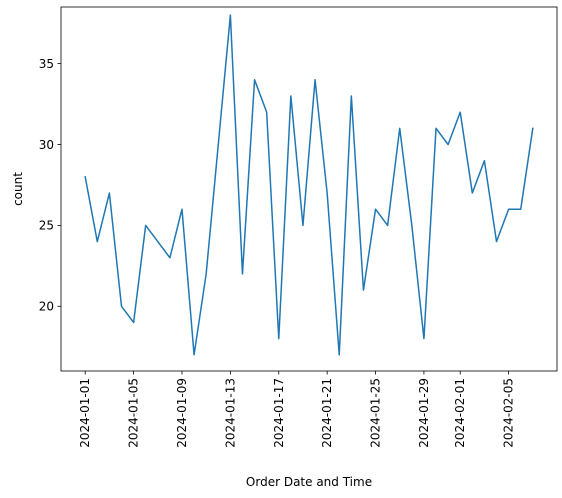 This screenshot has width=562, height=498. I want to click on x-tick-label: 2024-01-21, so click(327, 413).